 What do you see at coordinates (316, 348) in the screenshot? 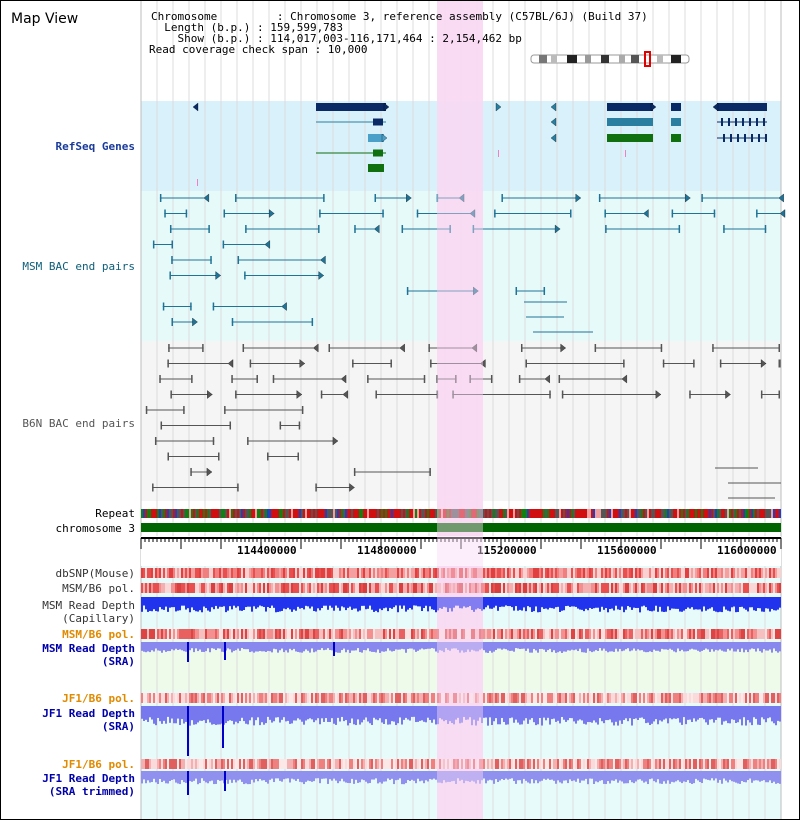
I see `b6n-bac-end-arrow` at bounding box center [316, 348].